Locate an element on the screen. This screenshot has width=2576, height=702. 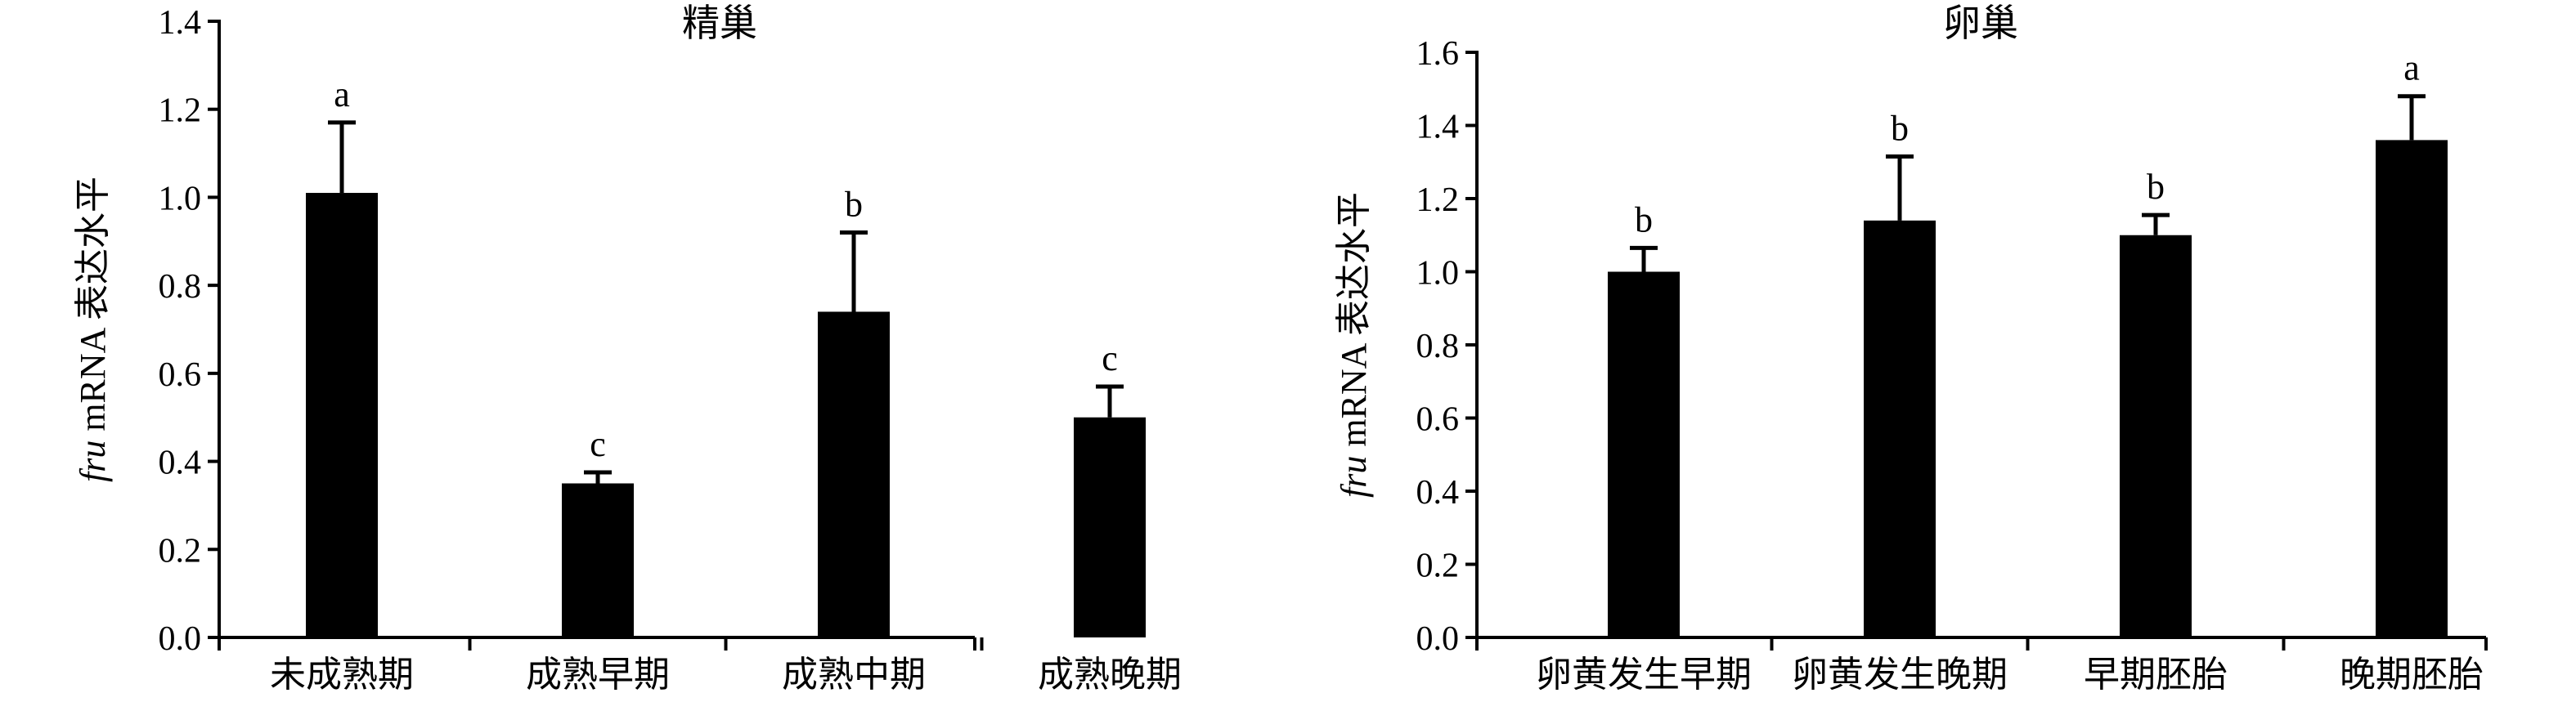
y-tick-label: 1.6 is located at coordinates (1438, 54).